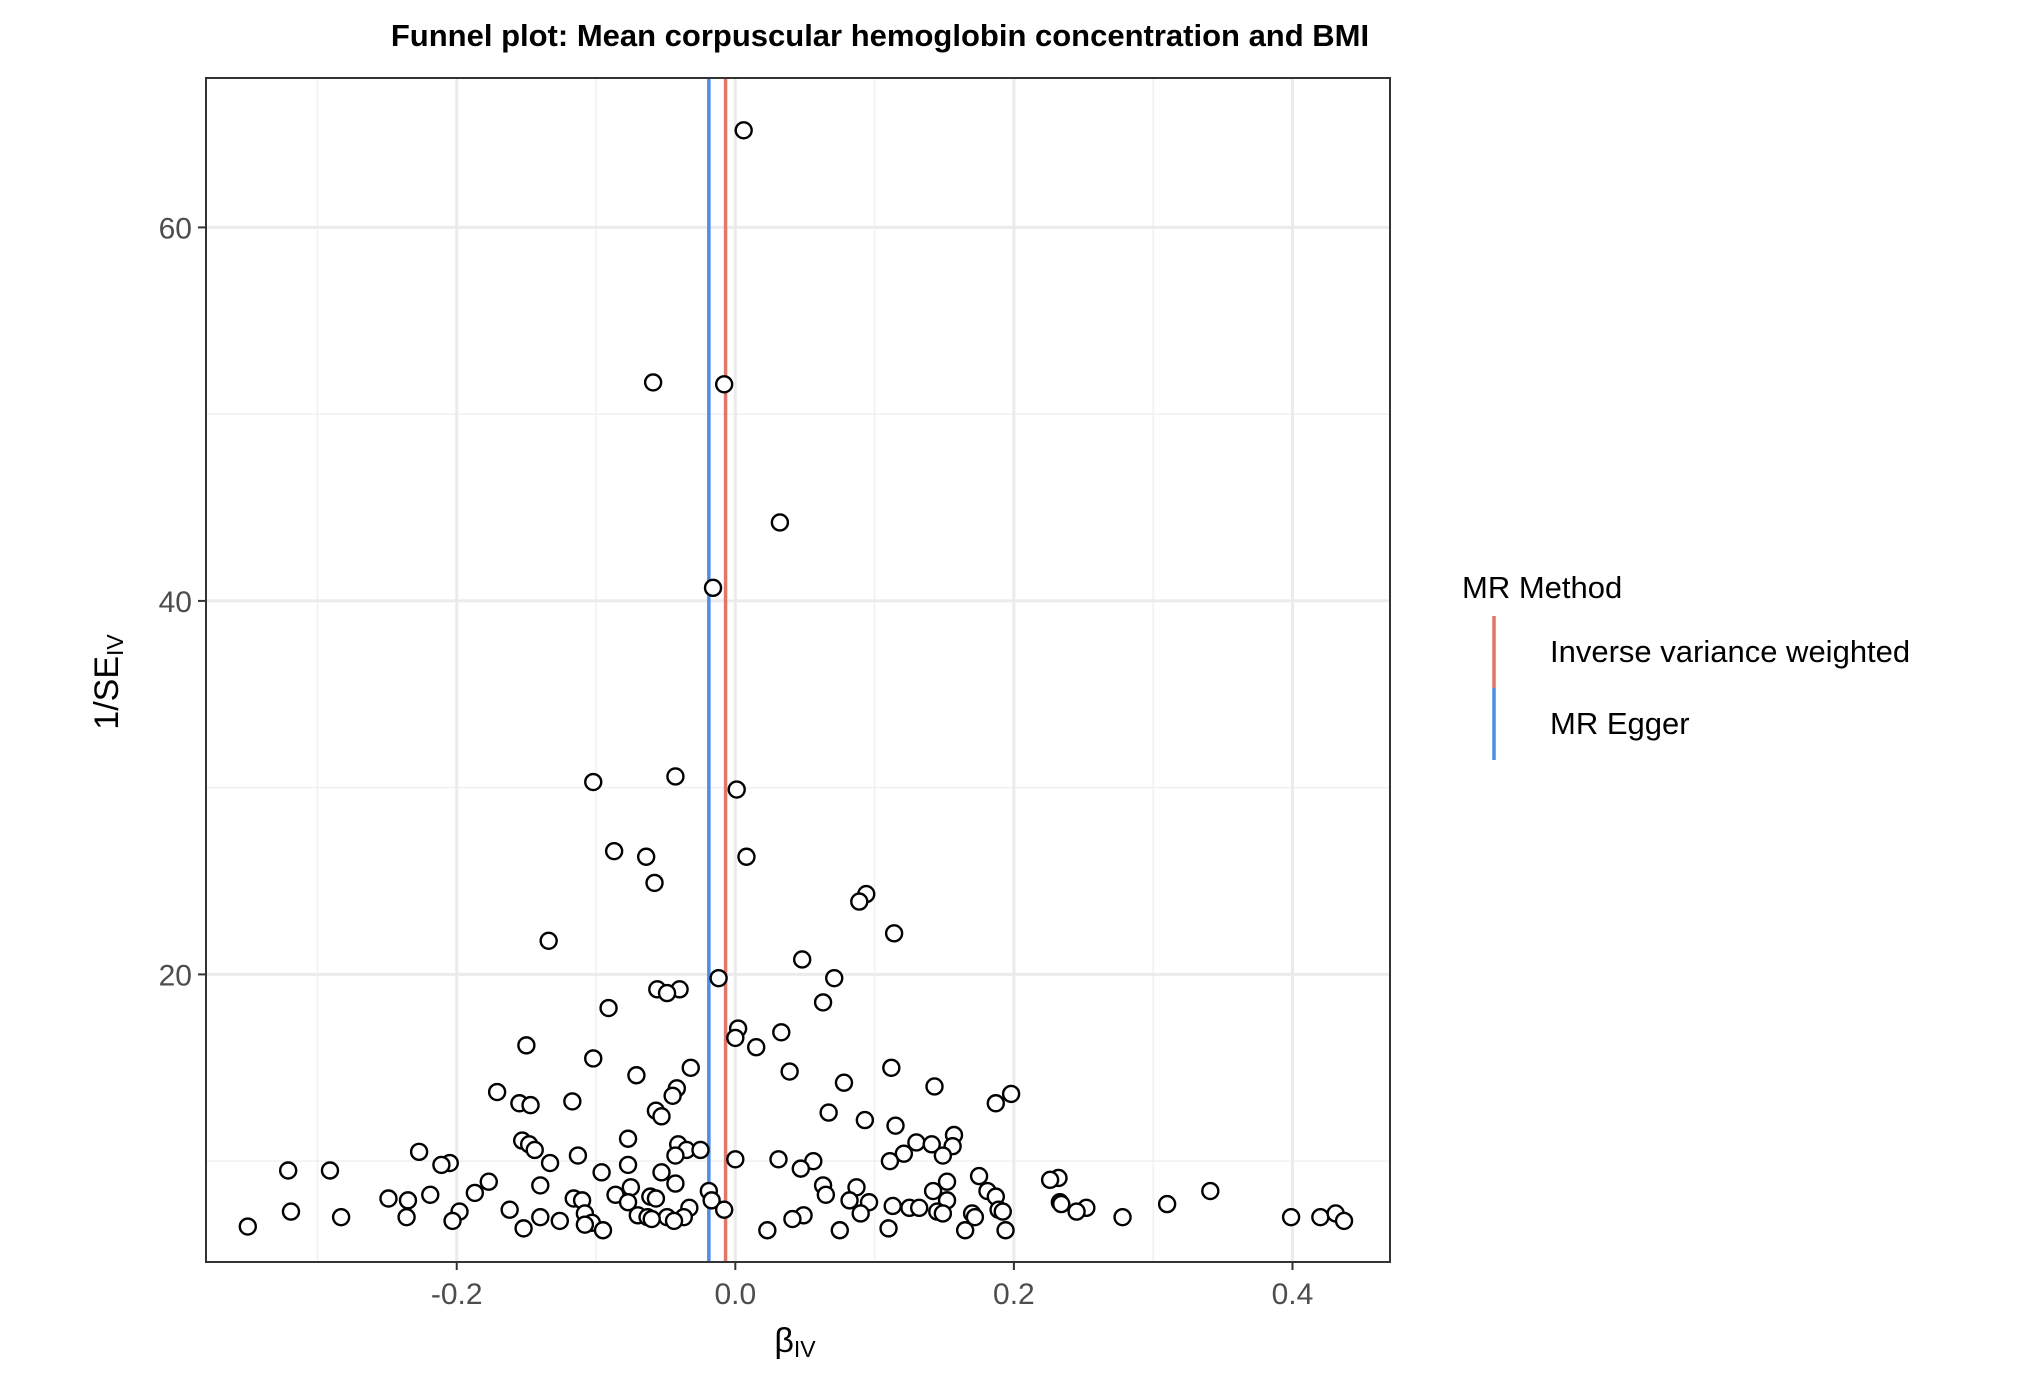 The width and height of the screenshot is (2032, 1374). What do you see at coordinates (175, 975) in the screenshot?
I see `y-tick-label: 20` at bounding box center [175, 975].